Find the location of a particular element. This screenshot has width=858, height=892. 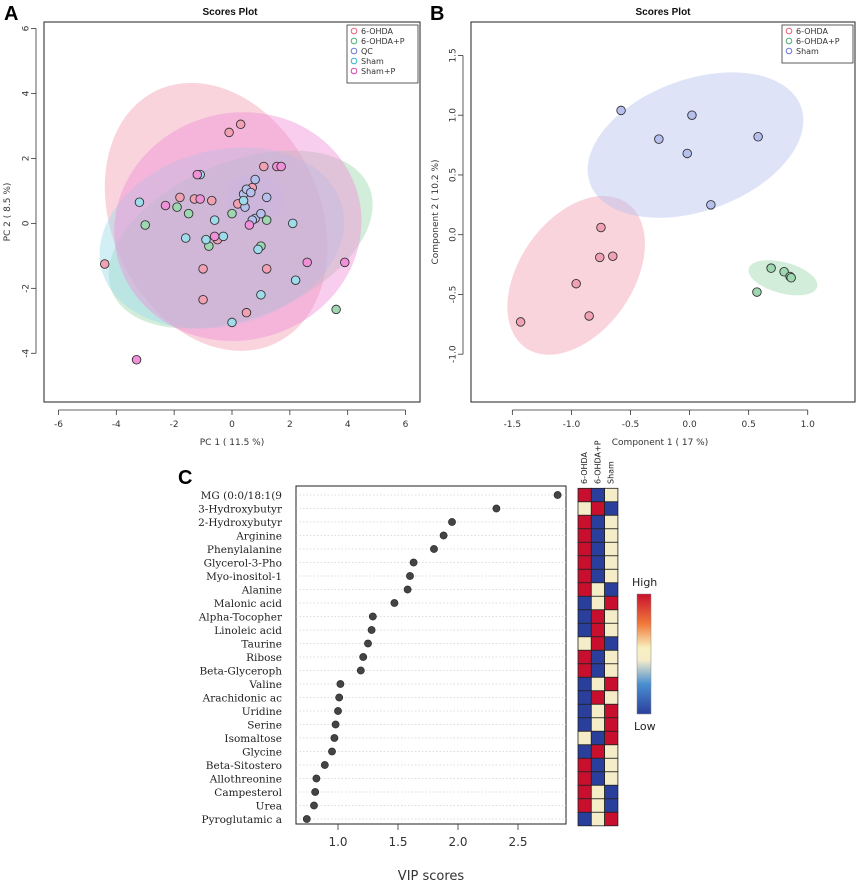

a-xtick-label-3: 0 is located at coordinates (232, 425).